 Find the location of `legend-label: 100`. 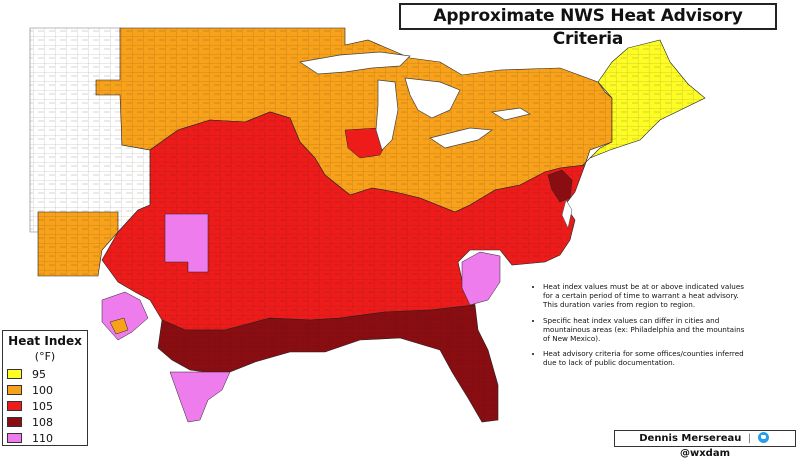

legend-label: 100 is located at coordinates (42, 390).